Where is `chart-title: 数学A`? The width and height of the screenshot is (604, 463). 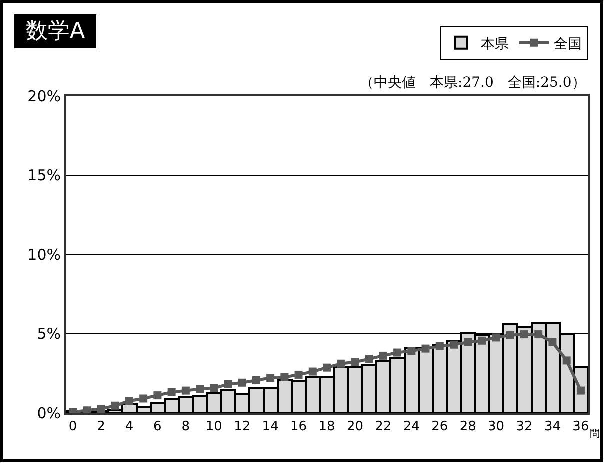
chart-title: 数学A is located at coordinates (55, 31).